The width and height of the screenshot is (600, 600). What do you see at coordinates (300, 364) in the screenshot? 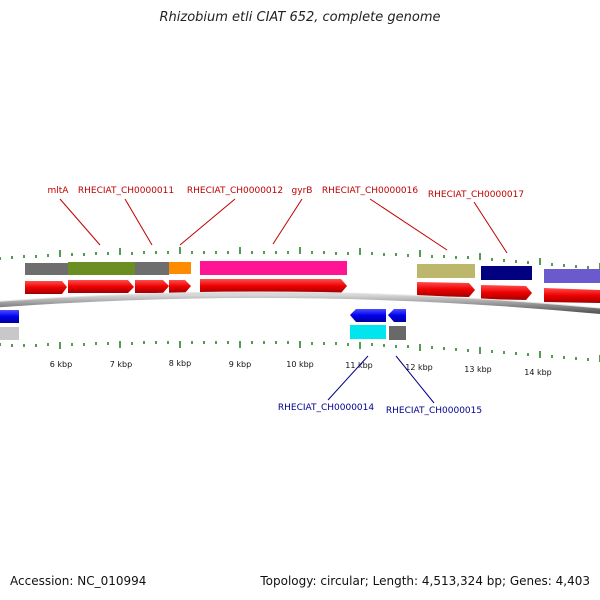
I see `tick-label: 10 kbp` at bounding box center [300, 364].